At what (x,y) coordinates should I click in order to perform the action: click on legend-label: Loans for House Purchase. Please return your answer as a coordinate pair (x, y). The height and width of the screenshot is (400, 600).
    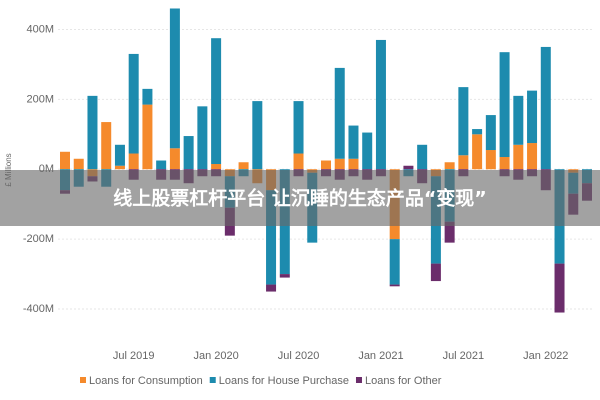
    Looking at the image, I should click on (284, 381).